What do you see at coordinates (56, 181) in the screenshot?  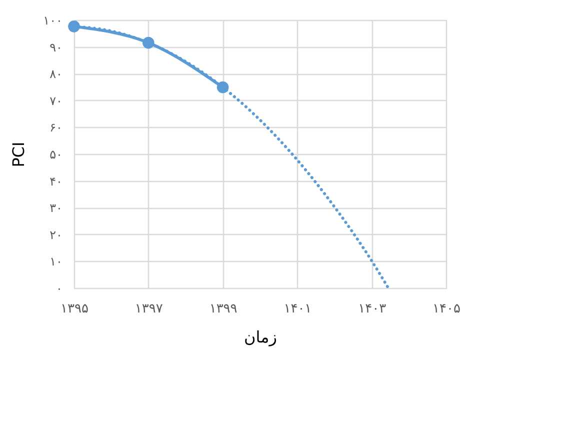 I see `y-tick-label: ۴۰` at bounding box center [56, 181].